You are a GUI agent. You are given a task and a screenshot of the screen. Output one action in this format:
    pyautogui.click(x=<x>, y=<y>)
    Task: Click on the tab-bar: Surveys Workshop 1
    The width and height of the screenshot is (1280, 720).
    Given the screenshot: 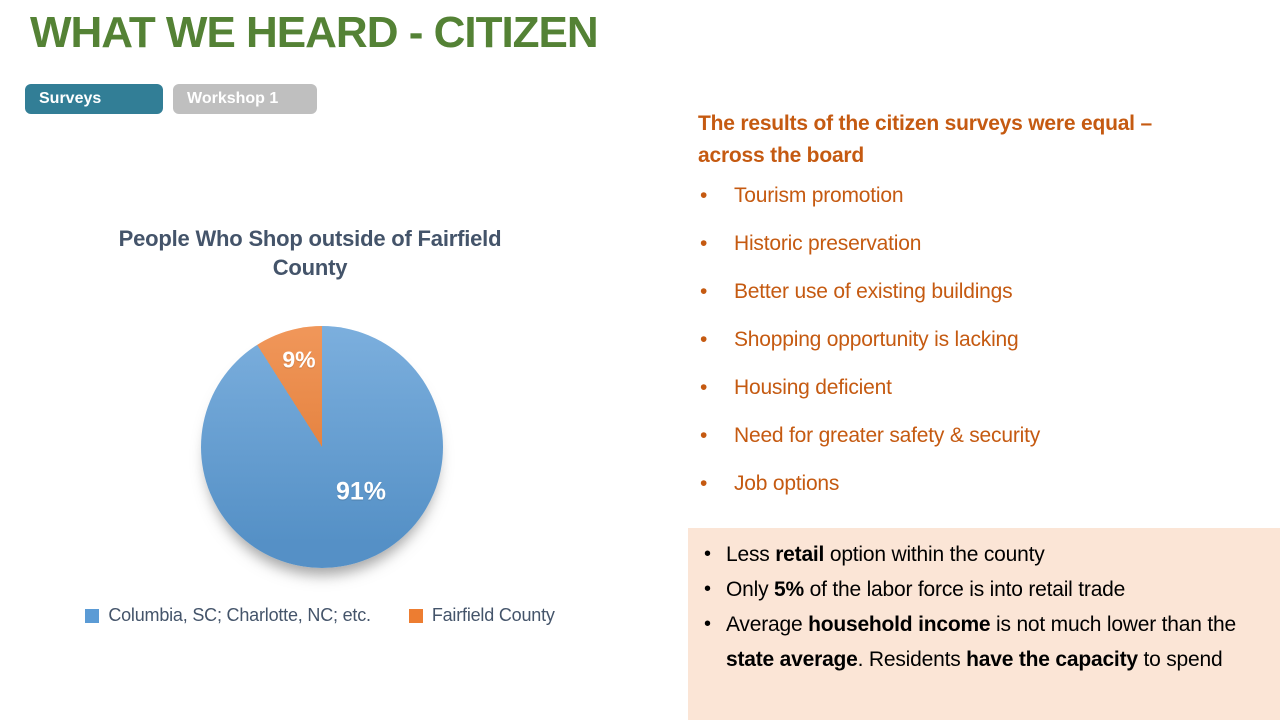 What is the action you would take?
    pyautogui.click(x=171, y=99)
    